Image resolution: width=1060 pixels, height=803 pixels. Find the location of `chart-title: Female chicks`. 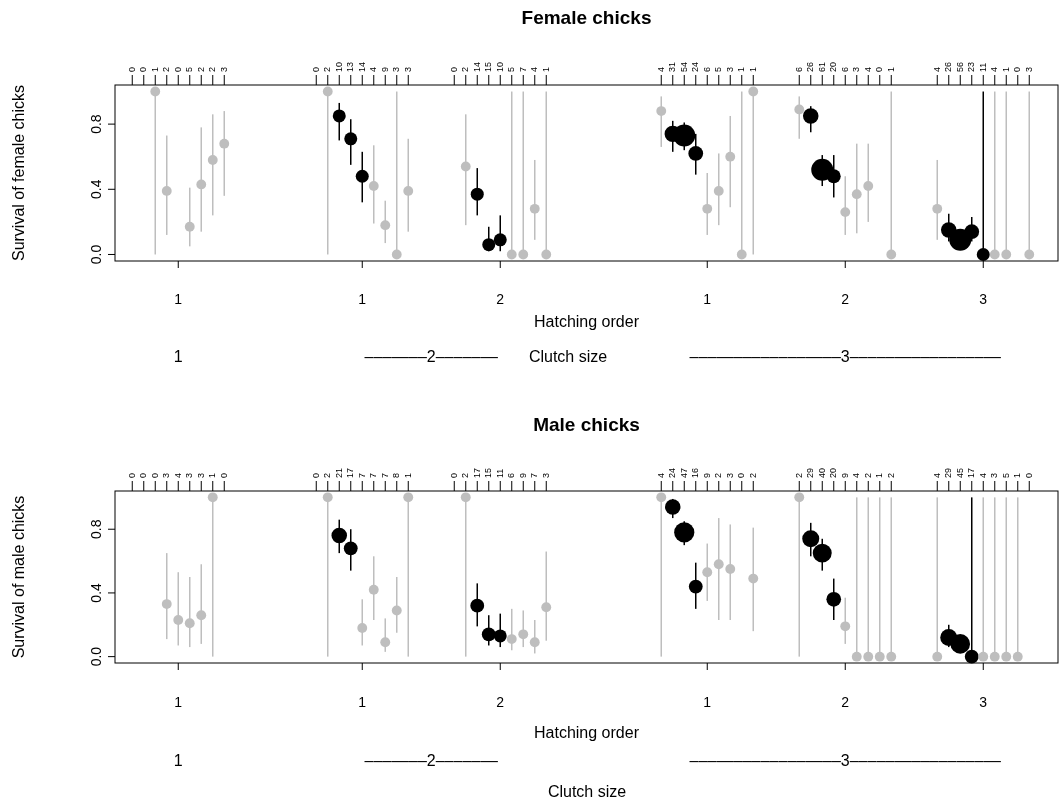

chart-title: Female chicks is located at coordinates (586, 17).